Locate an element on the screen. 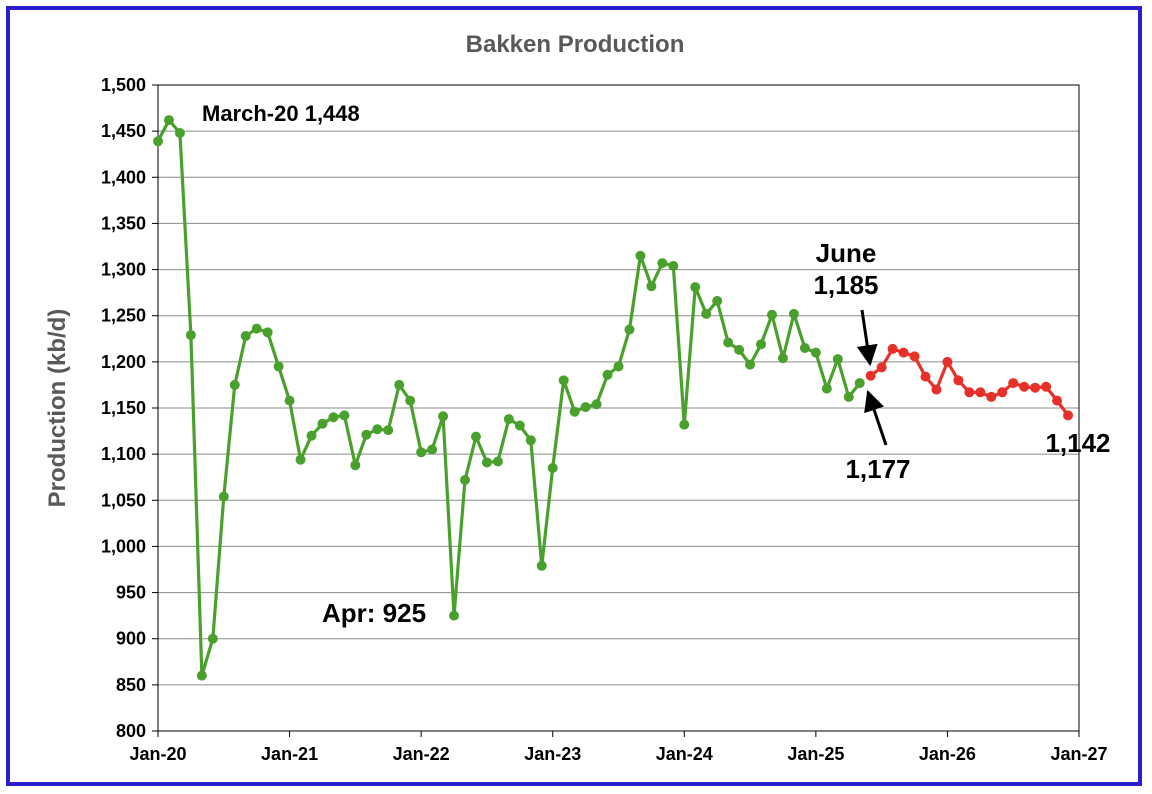  x-tick-label: Jan-21 is located at coordinates (289, 754).